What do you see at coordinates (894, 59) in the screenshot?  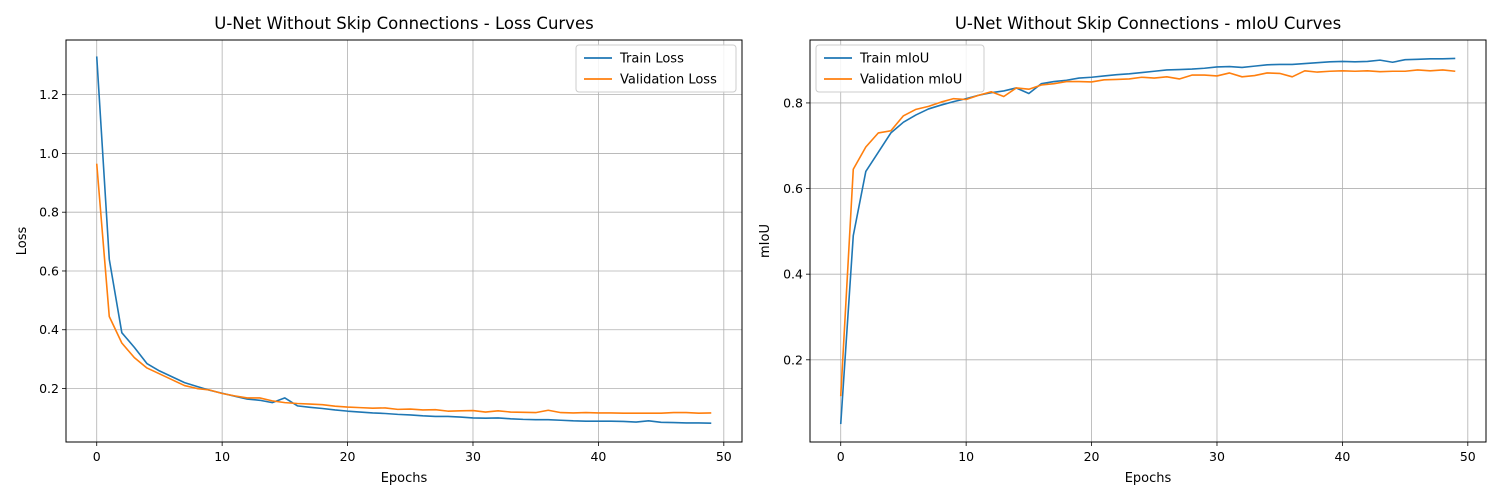 I see `legend-entry-0: Train mIoU` at bounding box center [894, 59].